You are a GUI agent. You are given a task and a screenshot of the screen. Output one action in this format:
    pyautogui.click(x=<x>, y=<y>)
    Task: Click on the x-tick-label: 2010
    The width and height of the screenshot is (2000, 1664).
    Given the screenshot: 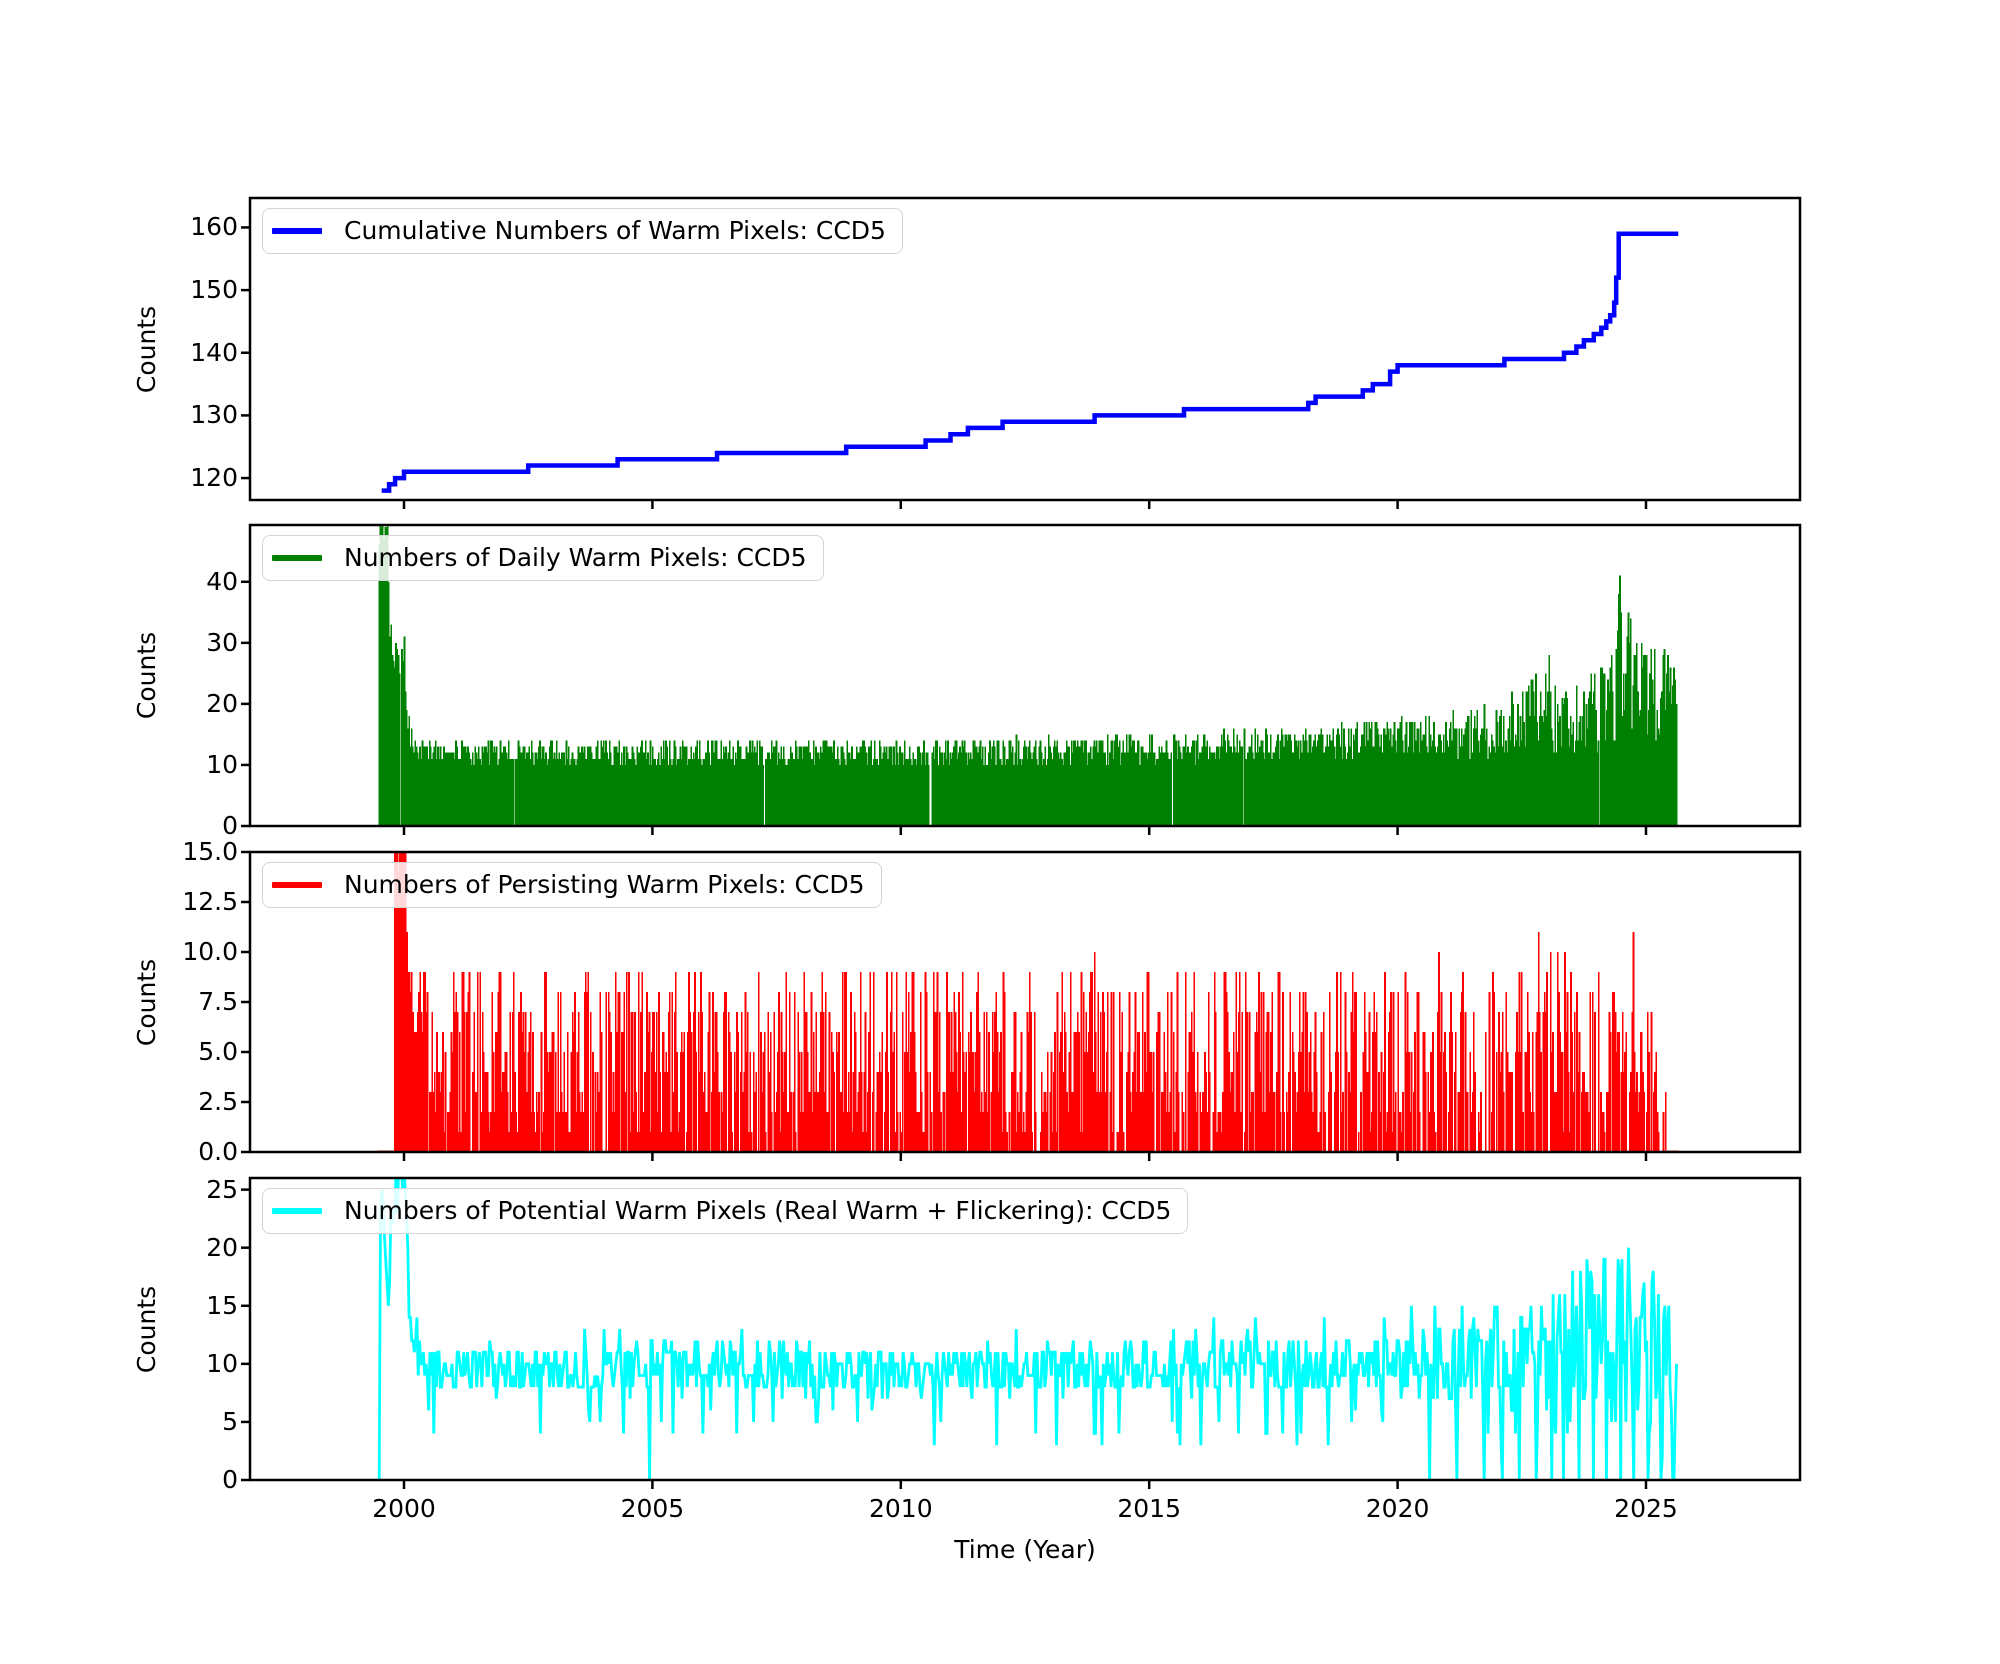 What is the action you would take?
    pyautogui.click(x=900, y=1508)
    